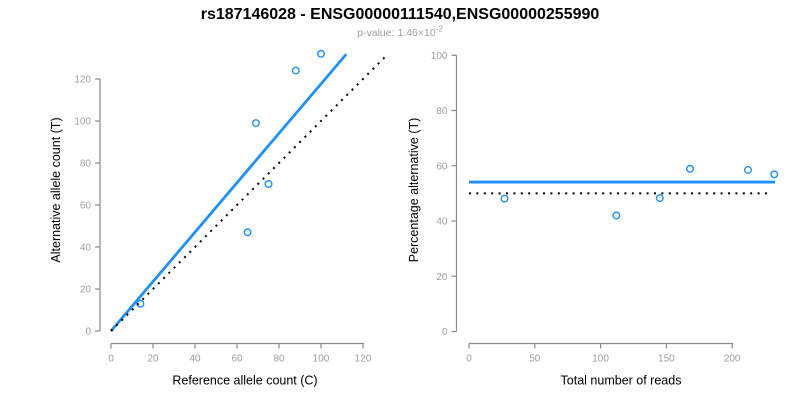 Image resolution: width=800 pixels, height=400 pixels. Describe the element at coordinates (414, 190) in the screenshot. I see `right-yaxis-title: Percentage alternative (T)` at that location.